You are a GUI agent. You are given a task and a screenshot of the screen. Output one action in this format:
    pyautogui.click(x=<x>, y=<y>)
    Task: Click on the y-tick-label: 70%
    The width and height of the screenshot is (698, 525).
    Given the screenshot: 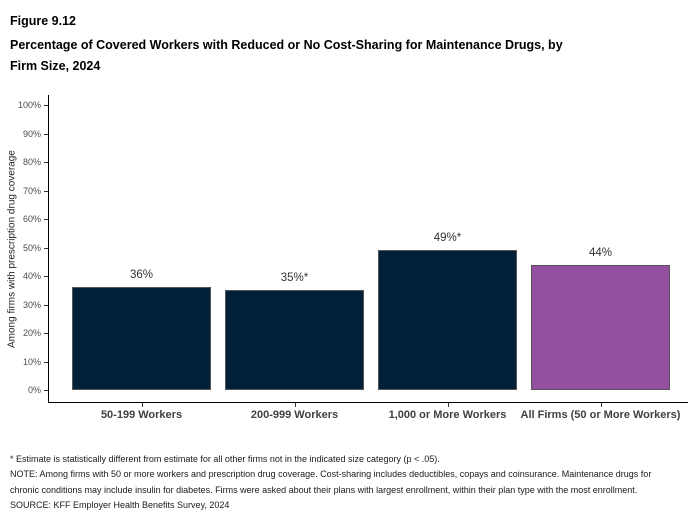 What is the action you would take?
    pyautogui.click(x=31, y=190)
    